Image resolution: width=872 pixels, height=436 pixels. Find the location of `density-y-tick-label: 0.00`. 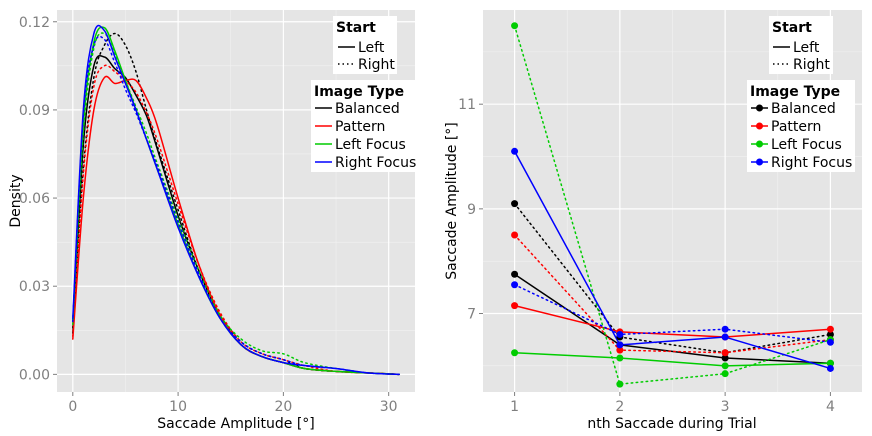

density-y-tick-label: 0.00 is located at coordinates (34, 375).